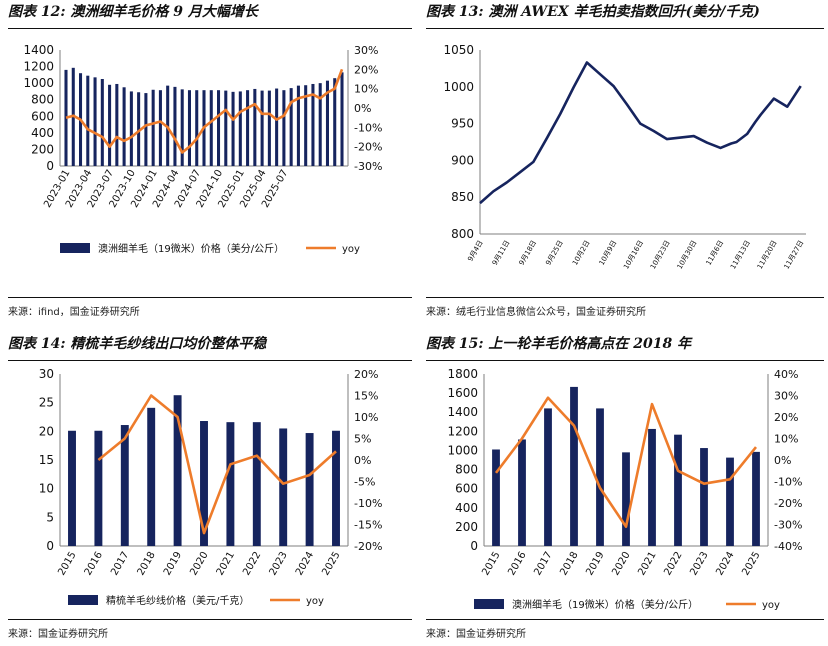  Describe the element at coordinates (368, 525) in the screenshot. I see `y-tick-label-right: -15%` at that location.